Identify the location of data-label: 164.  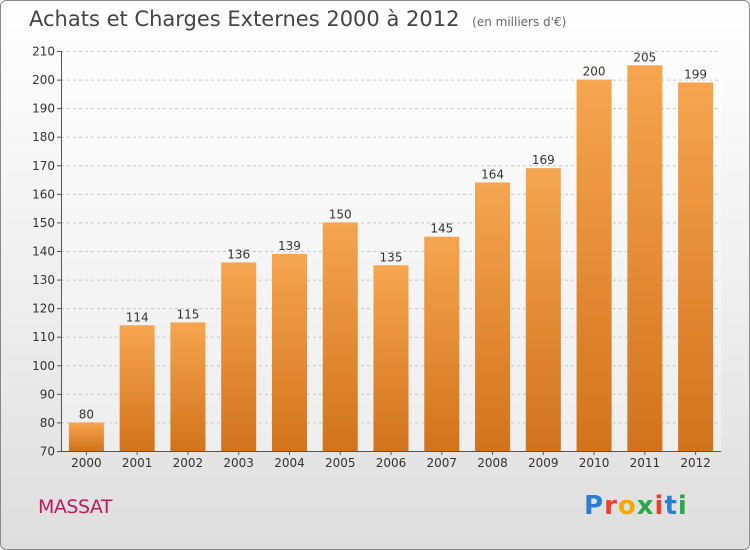
(492, 174).